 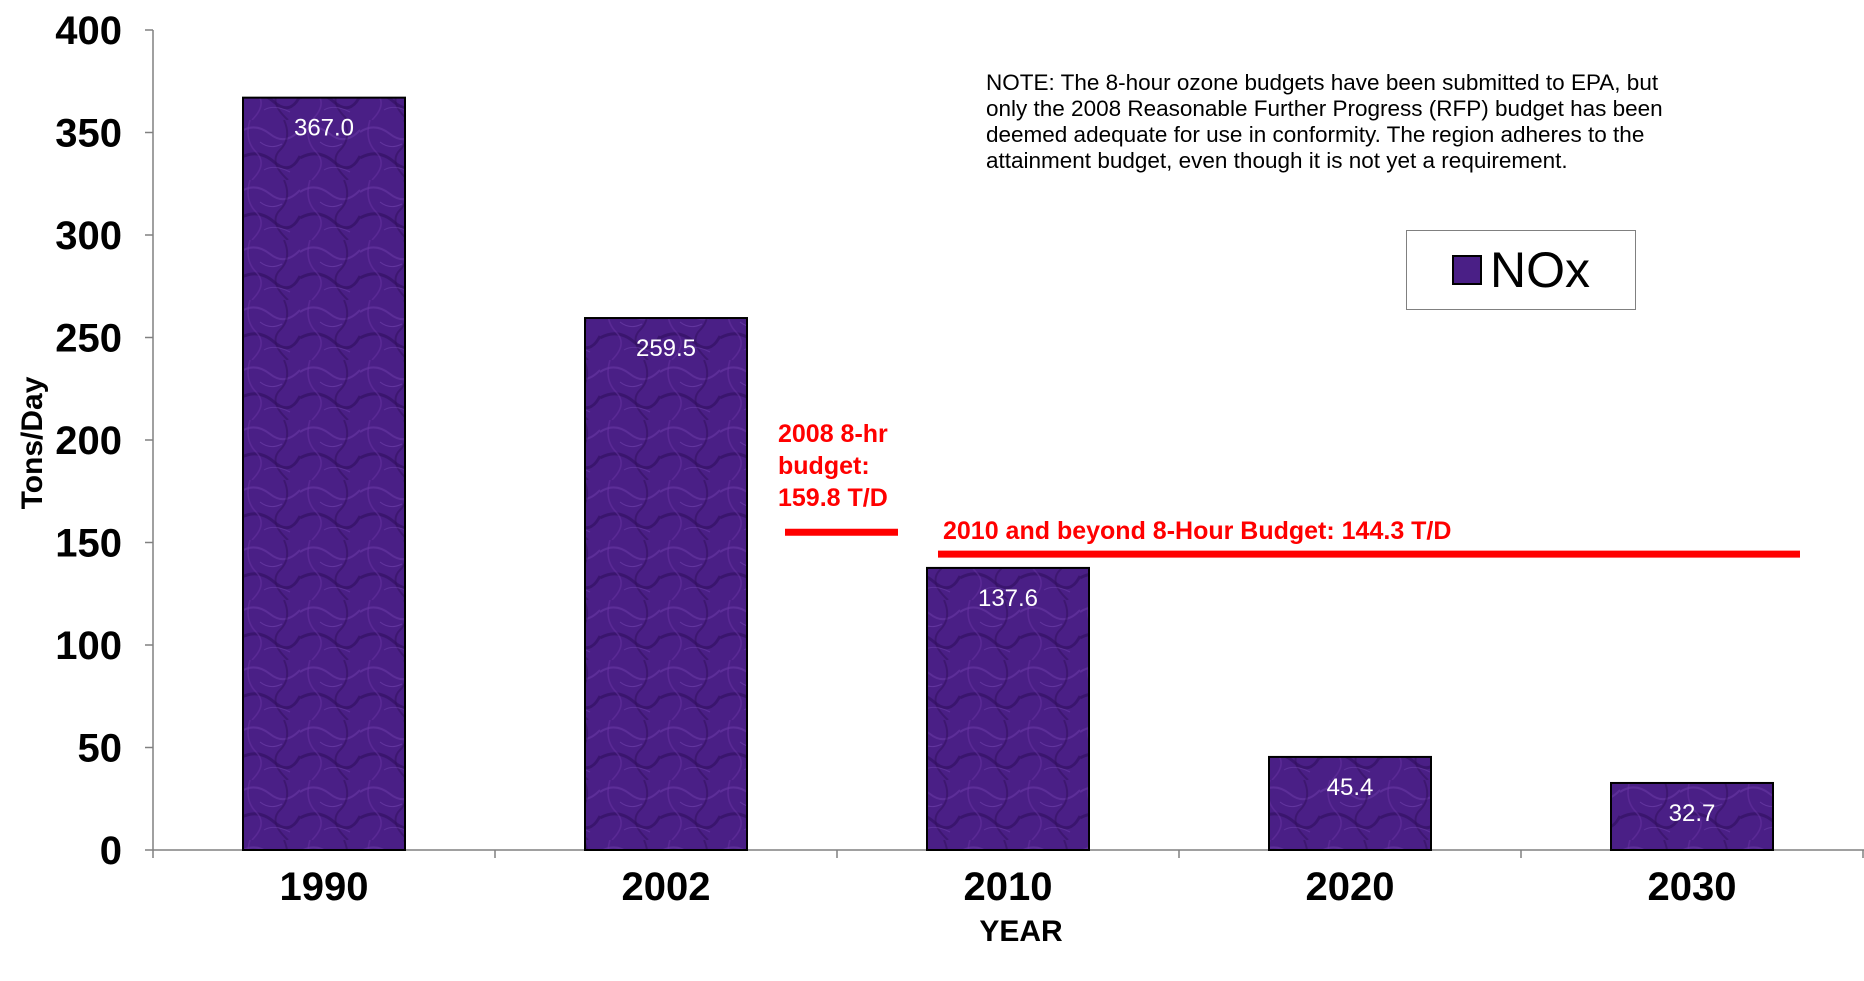 What do you see at coordinates (100, 749) in the screenshot?
I see `y-tick-label: 50` at bounding box center [100, 749].